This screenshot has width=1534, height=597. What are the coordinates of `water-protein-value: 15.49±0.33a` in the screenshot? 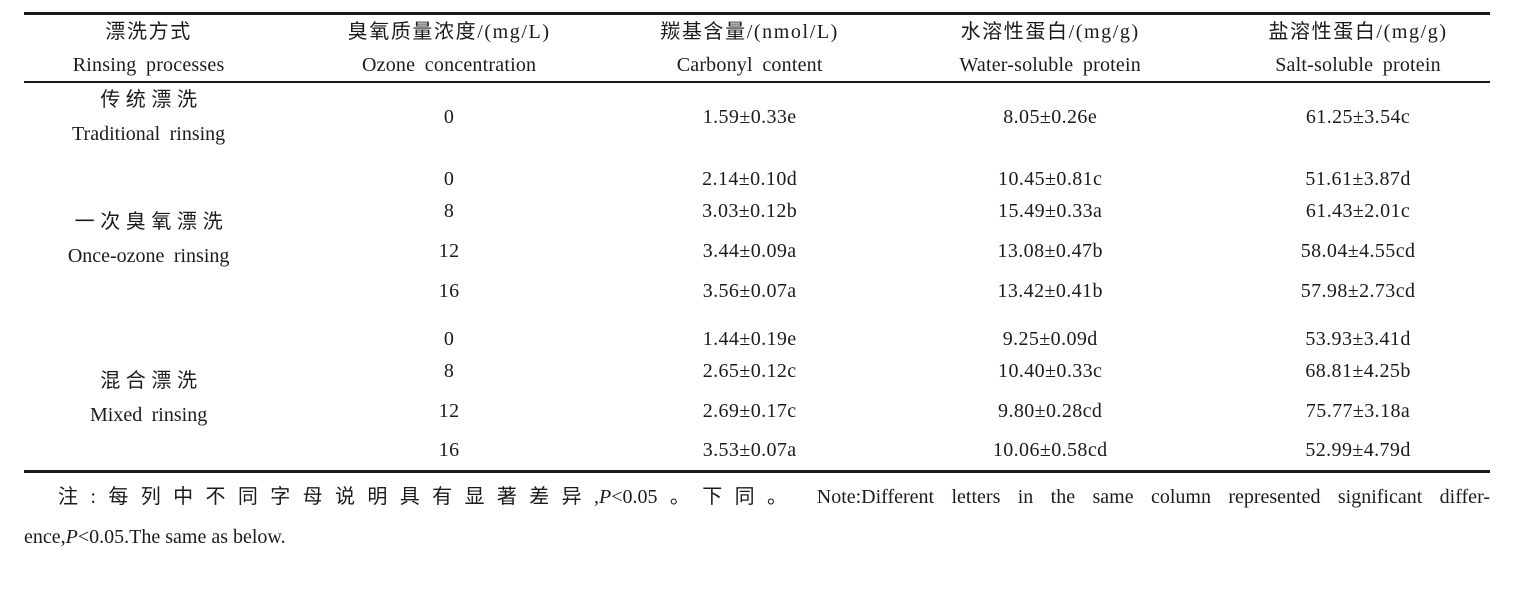 It's located at (1050, 210).